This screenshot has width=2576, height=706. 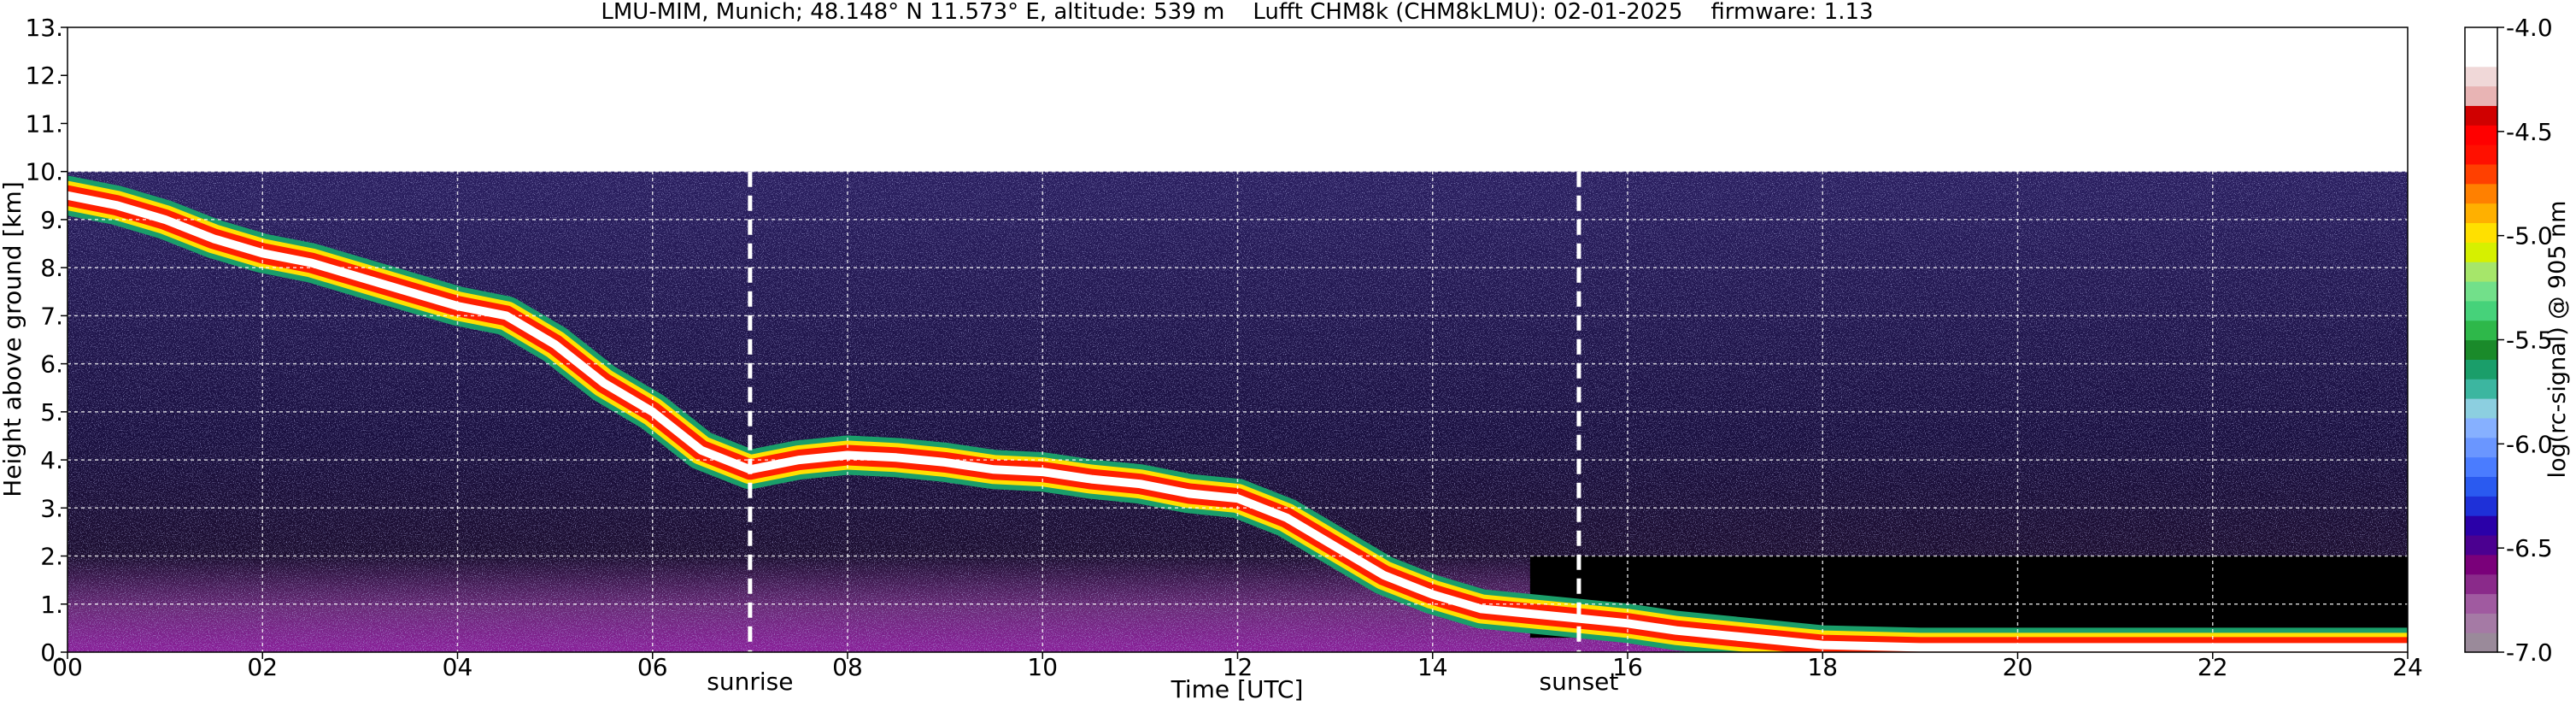 What do you see at coordinates (2529, 444) in the screenshot?
I see `colorbar-tick-label: -6.0` at bounding box center [2529, 444].